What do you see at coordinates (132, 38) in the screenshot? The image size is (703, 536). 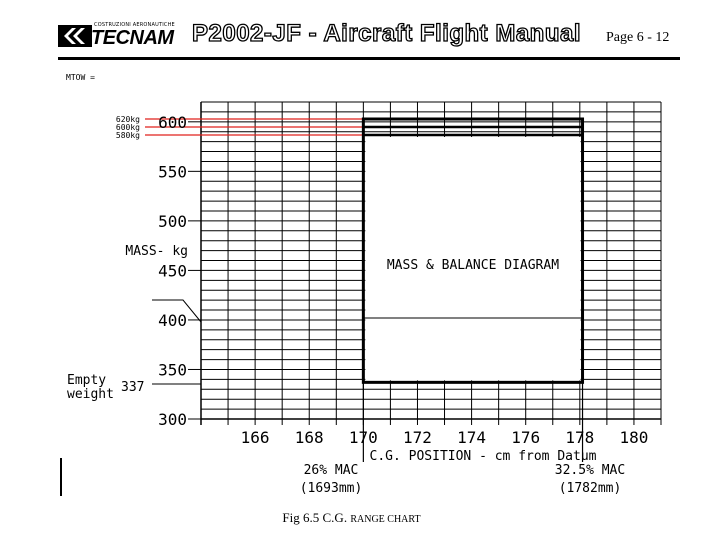 I see `logo-main-text: TECNAM` at bounding box center [132, 38].